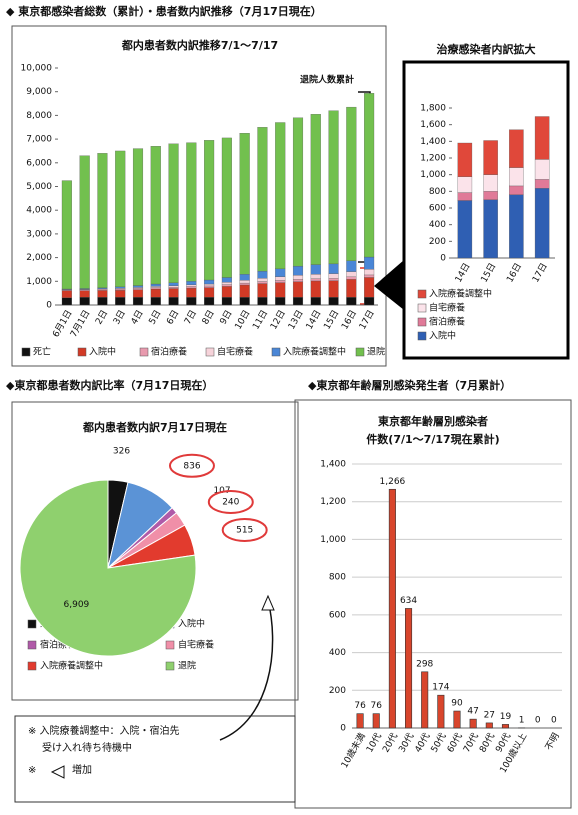 This screenshot has width=578, height=815. Describe the element at coordinates (554, 721) in the screenshot. I see `data-label: 0` at that location.